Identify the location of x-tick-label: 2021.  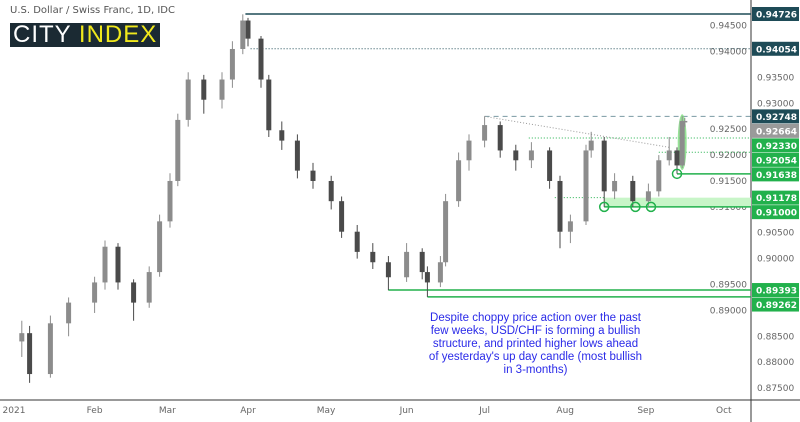
(14, 411).